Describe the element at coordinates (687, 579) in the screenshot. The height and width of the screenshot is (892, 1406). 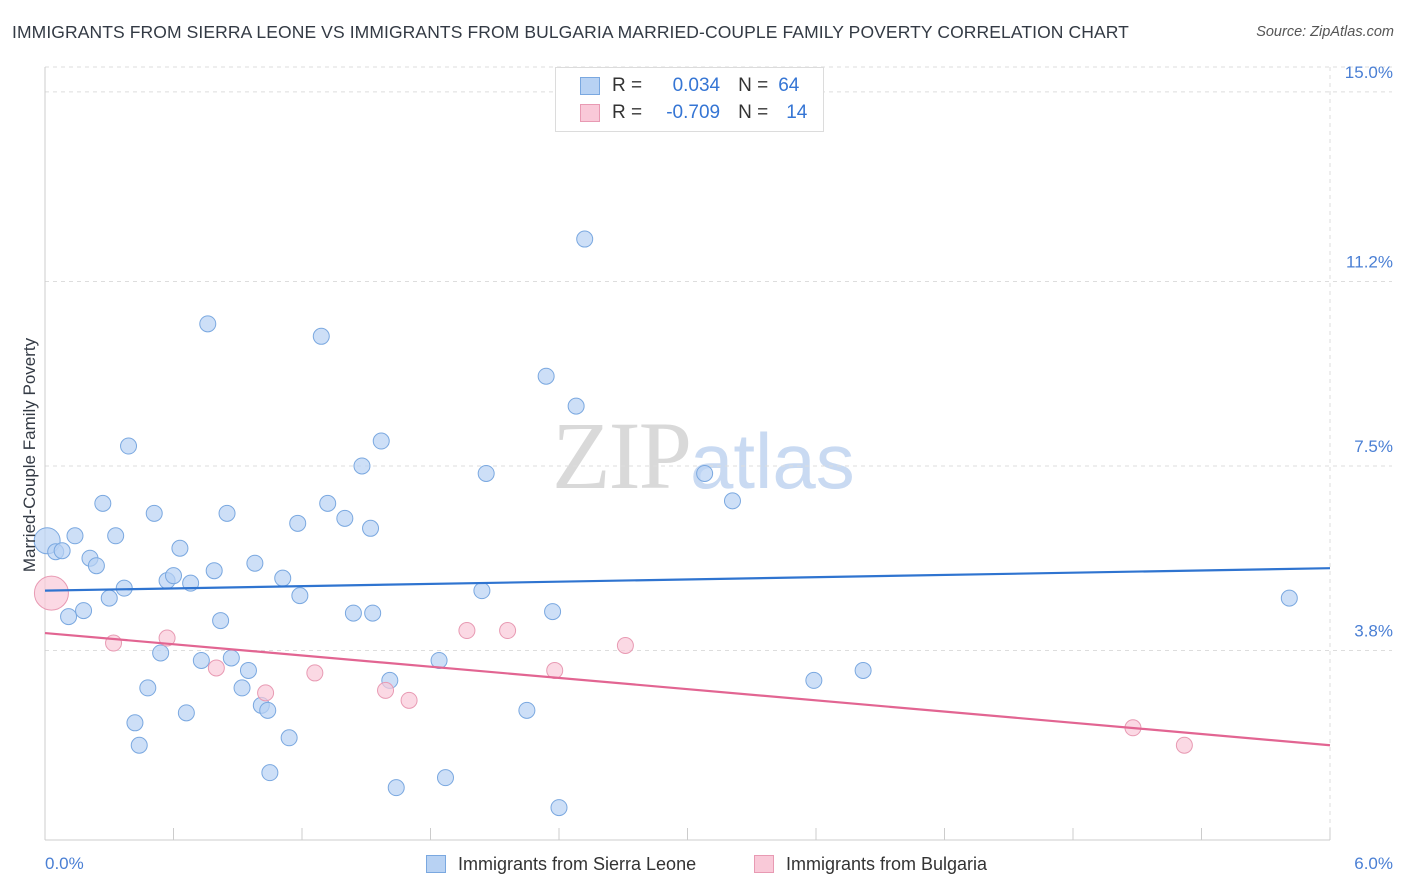
I see `sierra-leone-trend-line` at that location.